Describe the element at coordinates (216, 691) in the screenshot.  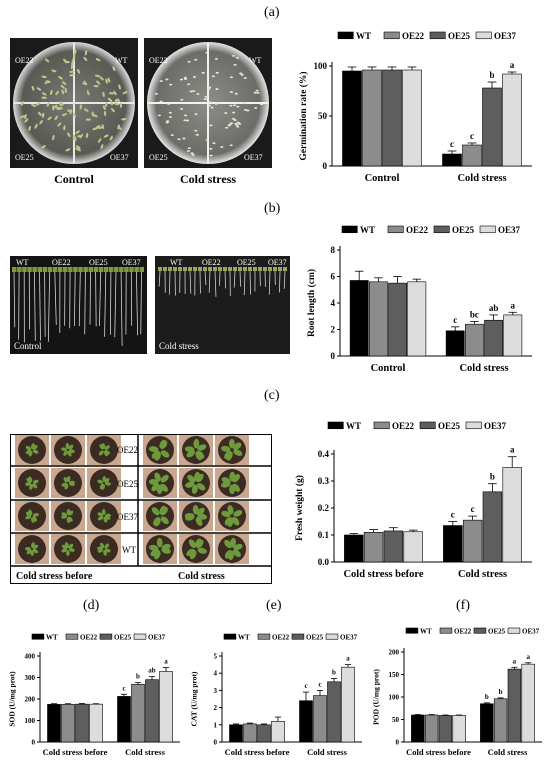
I see `y-tick-label: 3` at that location.